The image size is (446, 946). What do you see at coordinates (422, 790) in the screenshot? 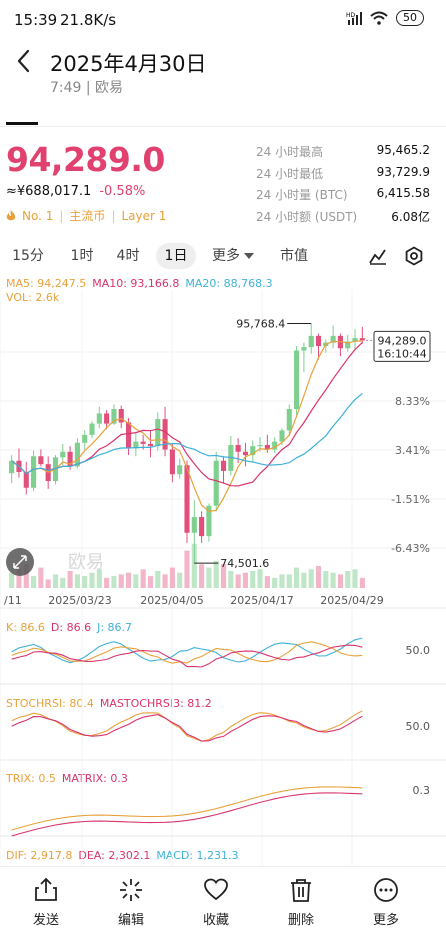
I see `trix-level-label: 0.3` at bounding box center [422, 790].